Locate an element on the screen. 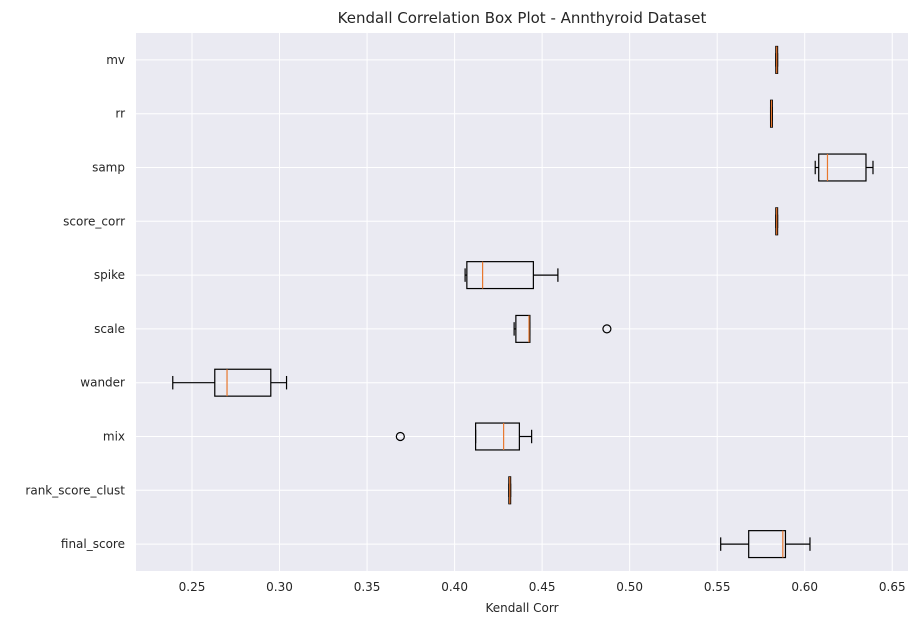 The height and width of the screenshot is (624, 920). y-tick-label: rr is located at coordinates (120, 114).